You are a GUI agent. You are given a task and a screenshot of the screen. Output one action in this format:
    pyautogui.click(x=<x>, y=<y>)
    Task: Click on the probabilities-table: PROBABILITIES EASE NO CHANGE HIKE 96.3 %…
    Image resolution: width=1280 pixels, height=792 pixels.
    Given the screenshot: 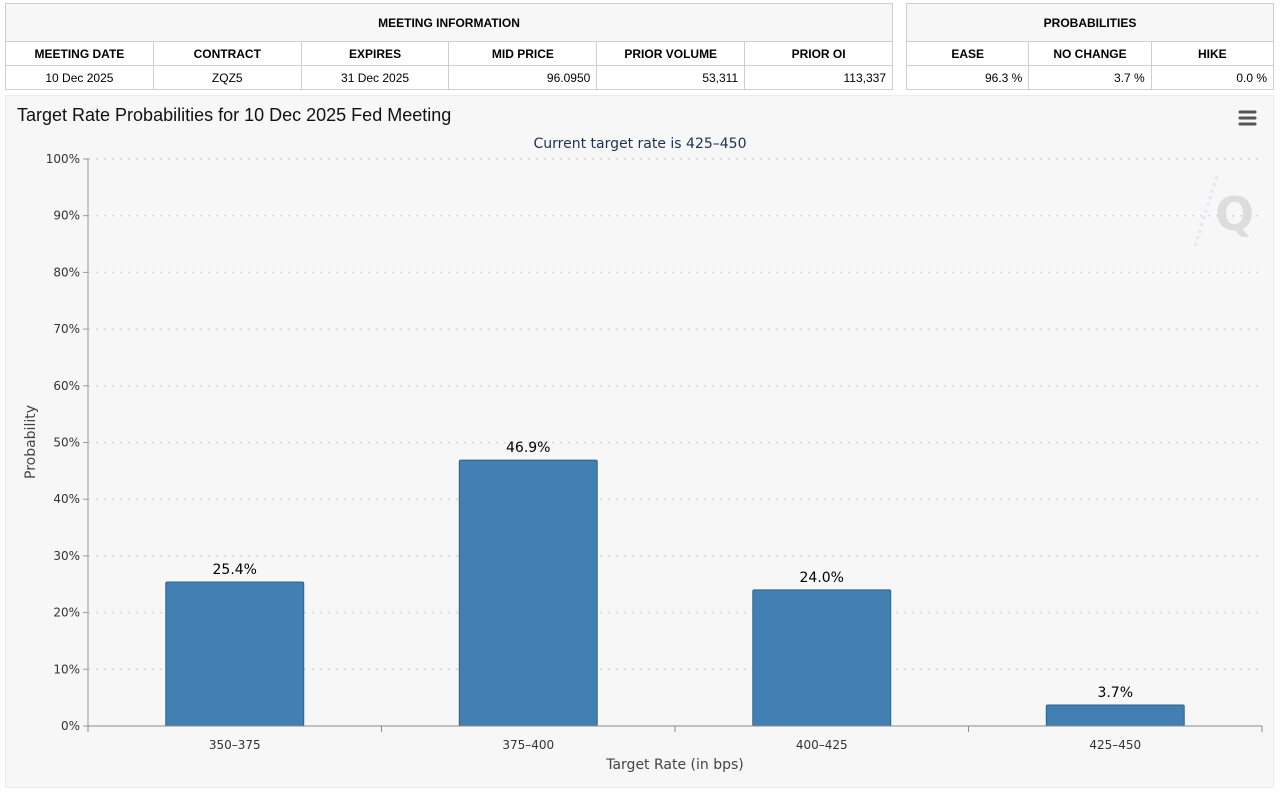 What is the action you would take?
    pyautogui.click(x=1090, y=46)
    